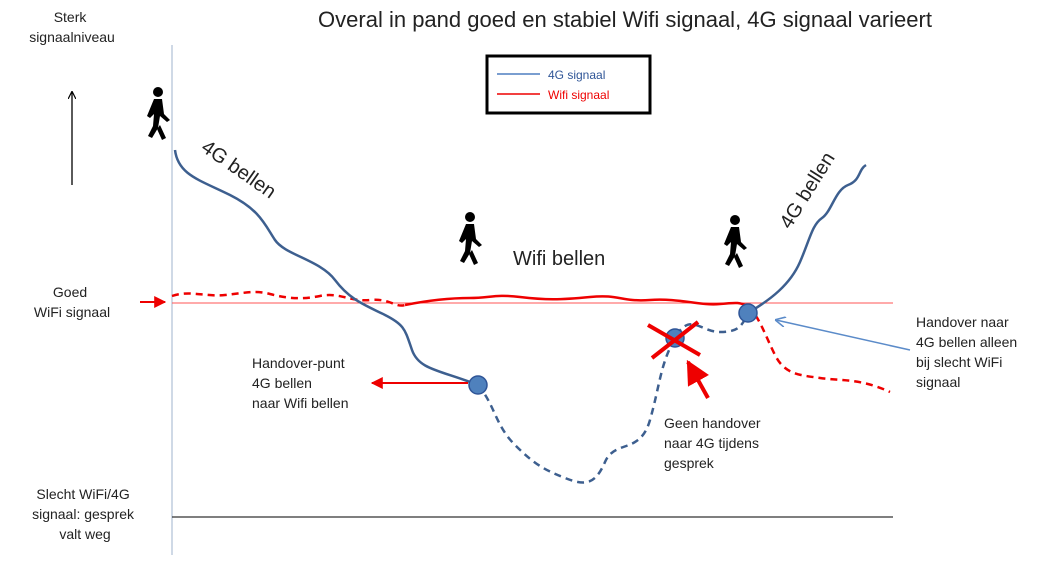  Describe the element at coordinates (70, 292) in the screenshot. I see `text-line: Goed` at that location.